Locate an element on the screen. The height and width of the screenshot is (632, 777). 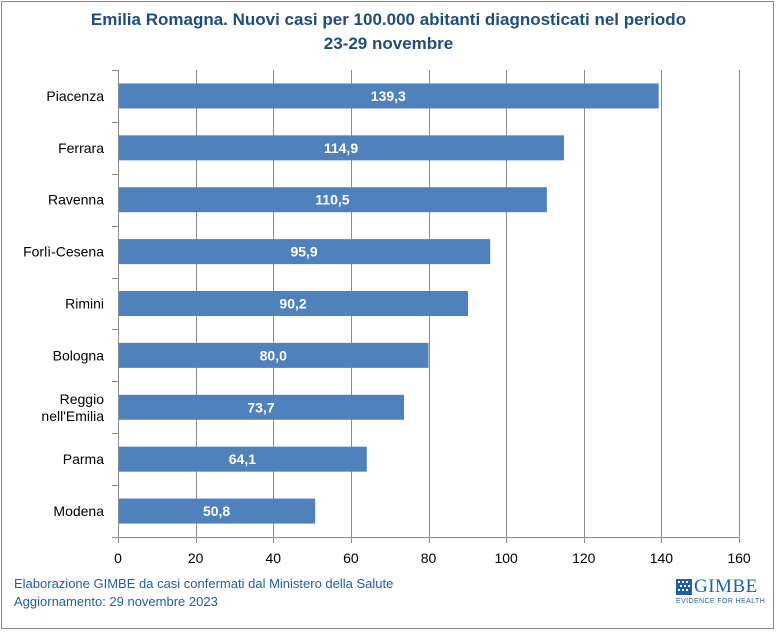
bar-value-label: 90,2 is located at coordinates (292, 304).